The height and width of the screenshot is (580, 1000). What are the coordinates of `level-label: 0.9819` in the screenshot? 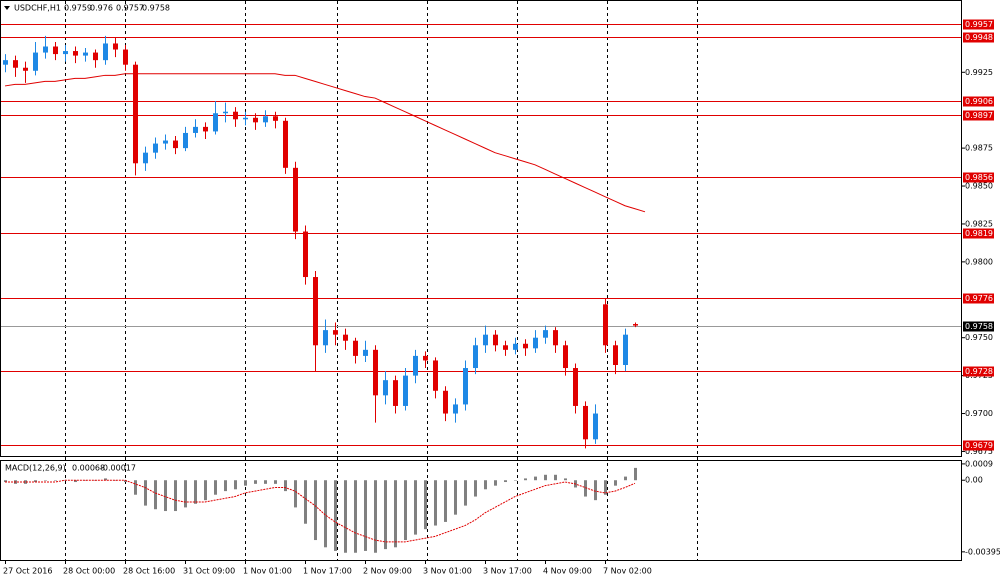 It's located at (979, 233).